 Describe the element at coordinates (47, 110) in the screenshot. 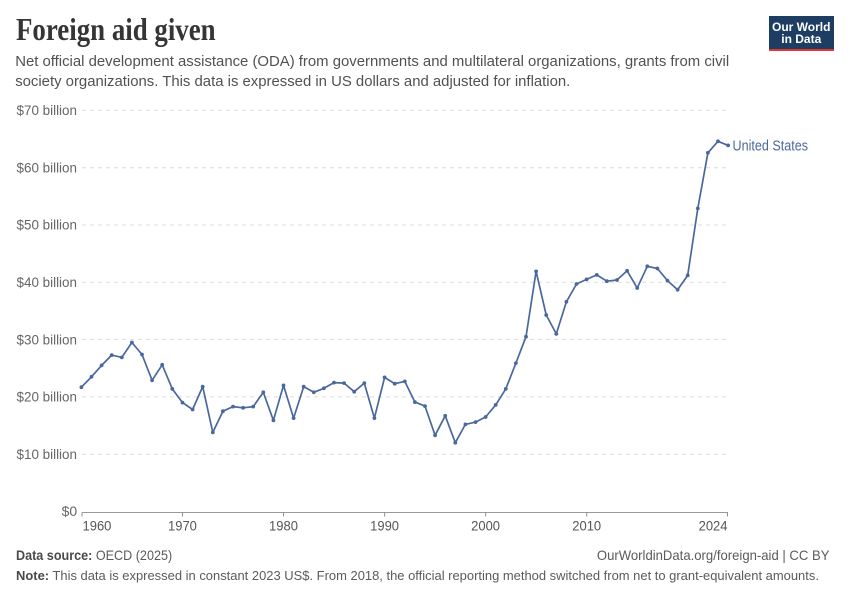

I see `svg-text: $70 billion` at that location.